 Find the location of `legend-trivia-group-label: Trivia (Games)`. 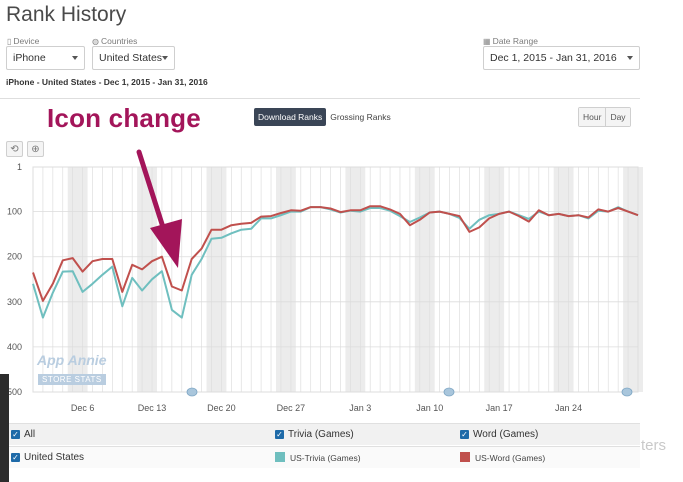

legend-trivia-group-label: Trivia (Games) is located at coordinates (321, 434).